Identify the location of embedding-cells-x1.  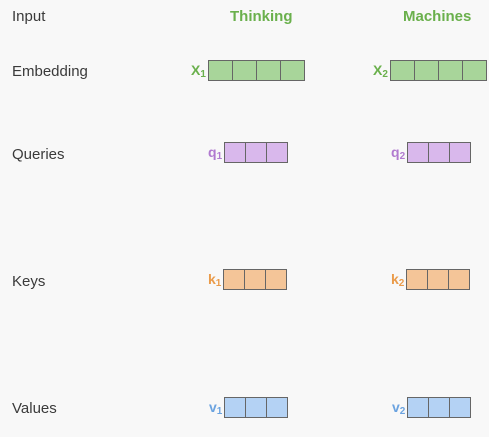
(256, 70).